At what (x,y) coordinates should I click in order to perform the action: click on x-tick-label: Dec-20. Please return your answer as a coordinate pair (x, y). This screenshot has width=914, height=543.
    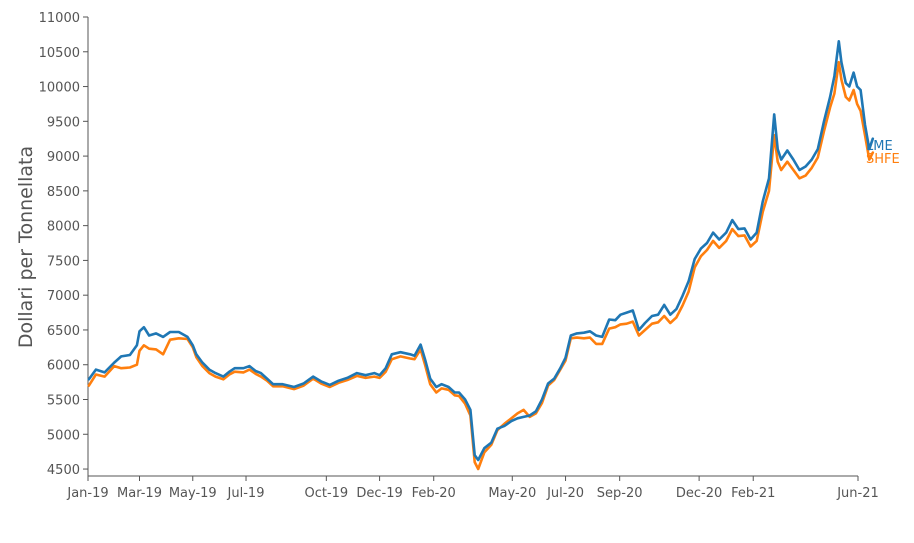
    Looking at the image, I should click on (699, 493).